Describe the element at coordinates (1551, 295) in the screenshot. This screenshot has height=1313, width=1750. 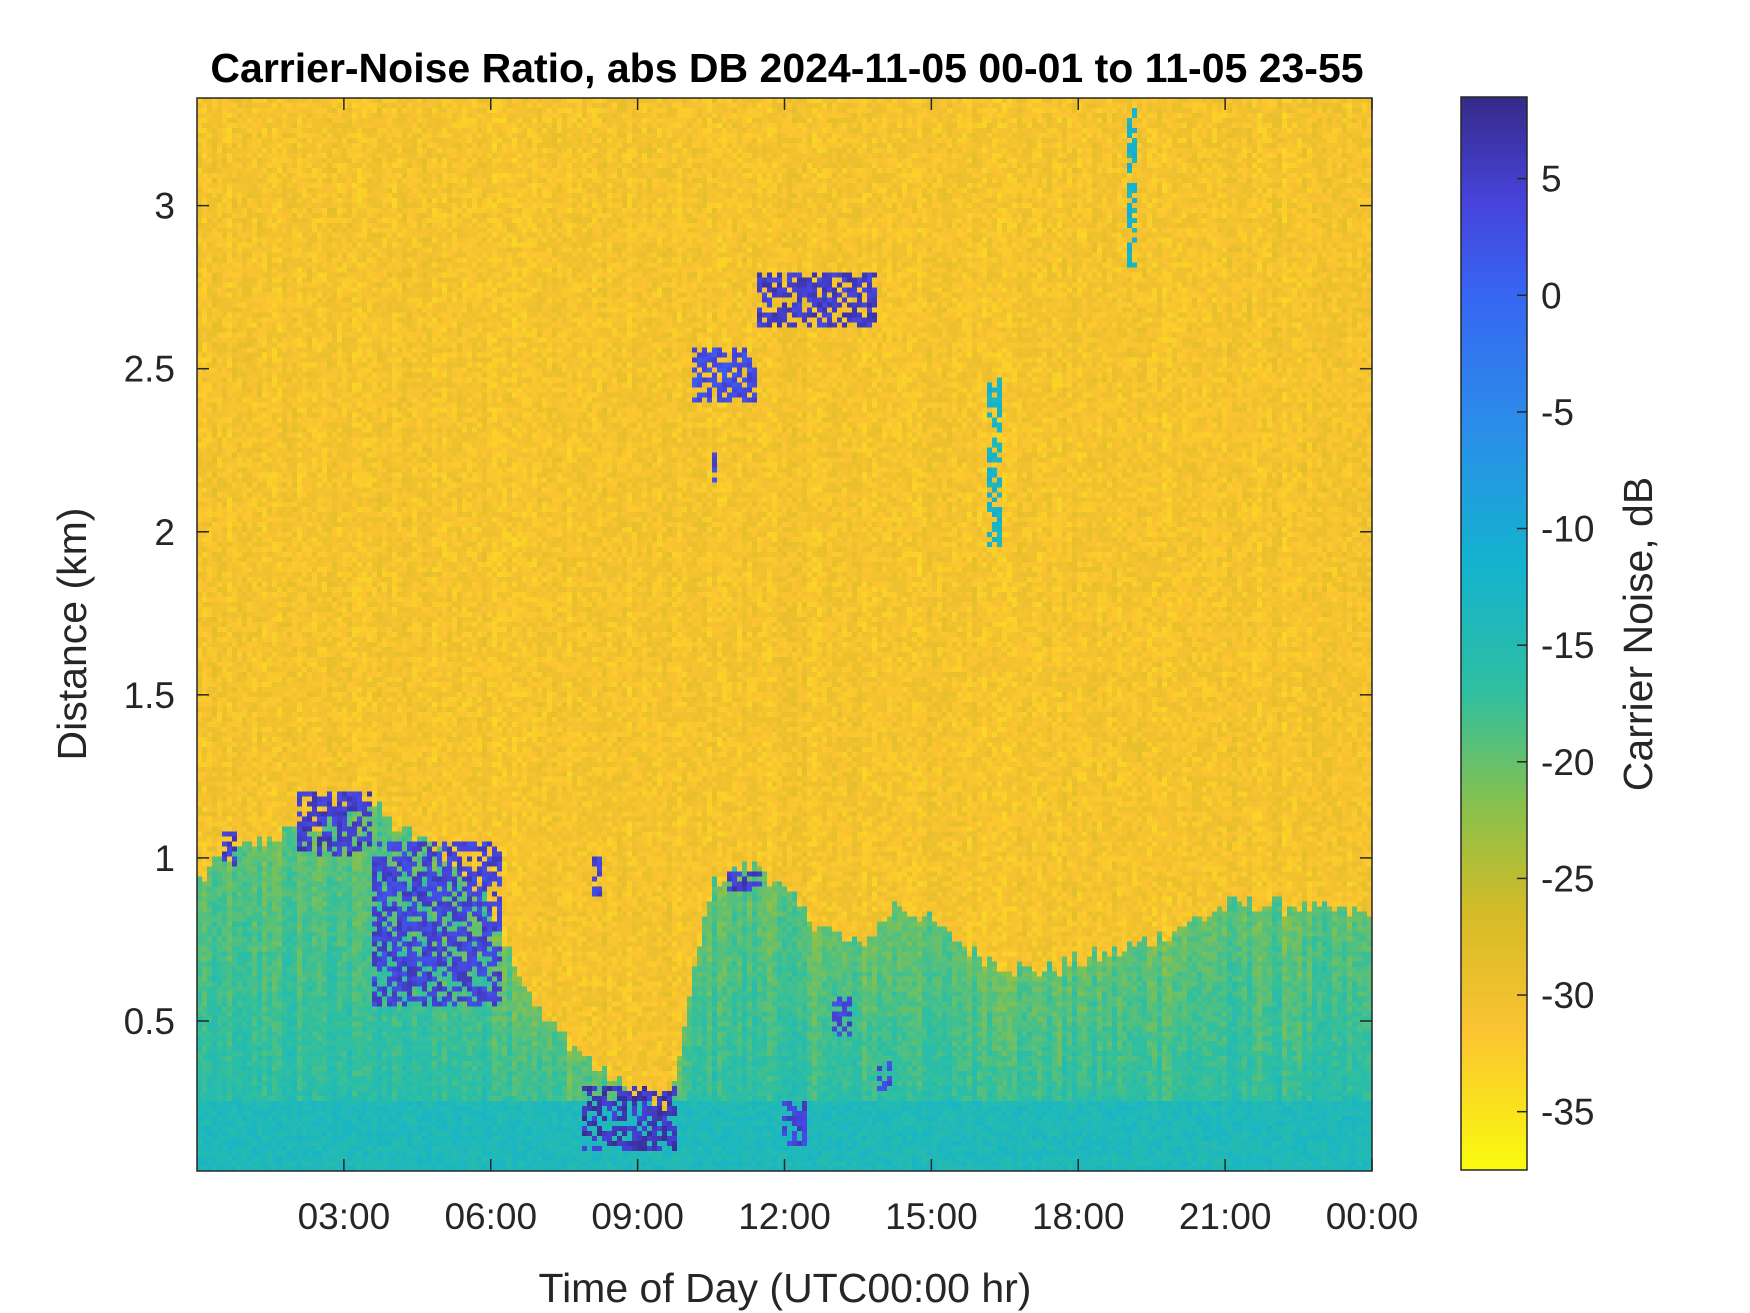
I see `colorbar-tick-label: 0` at that location.